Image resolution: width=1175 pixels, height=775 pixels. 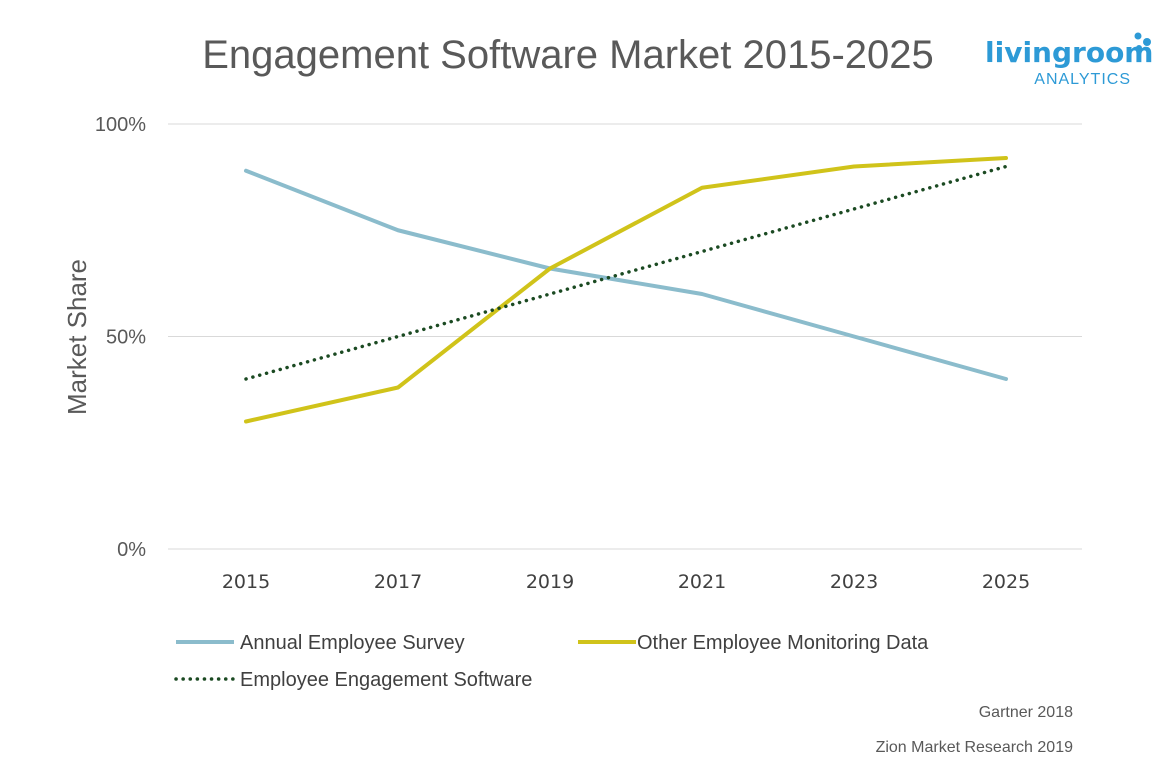 What do you see at coordinates (398, 582) in the screenshot?
I see `x-tick-label: 2017` at bounding box center [398, 582].